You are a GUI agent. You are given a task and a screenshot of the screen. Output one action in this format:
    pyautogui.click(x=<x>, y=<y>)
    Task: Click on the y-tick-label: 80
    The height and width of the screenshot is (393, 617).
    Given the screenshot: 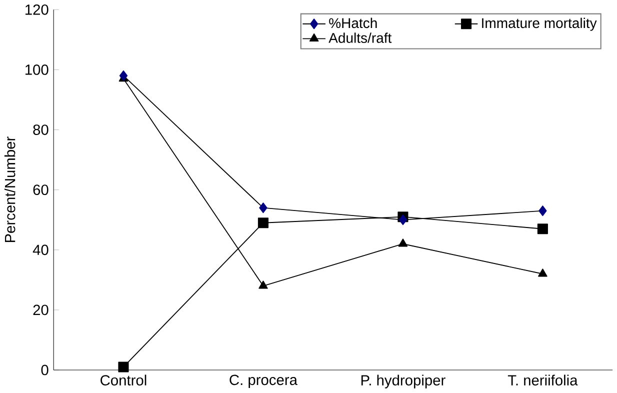 What is the action you would take?
    pyautogui.click(x=40, y=130)
    